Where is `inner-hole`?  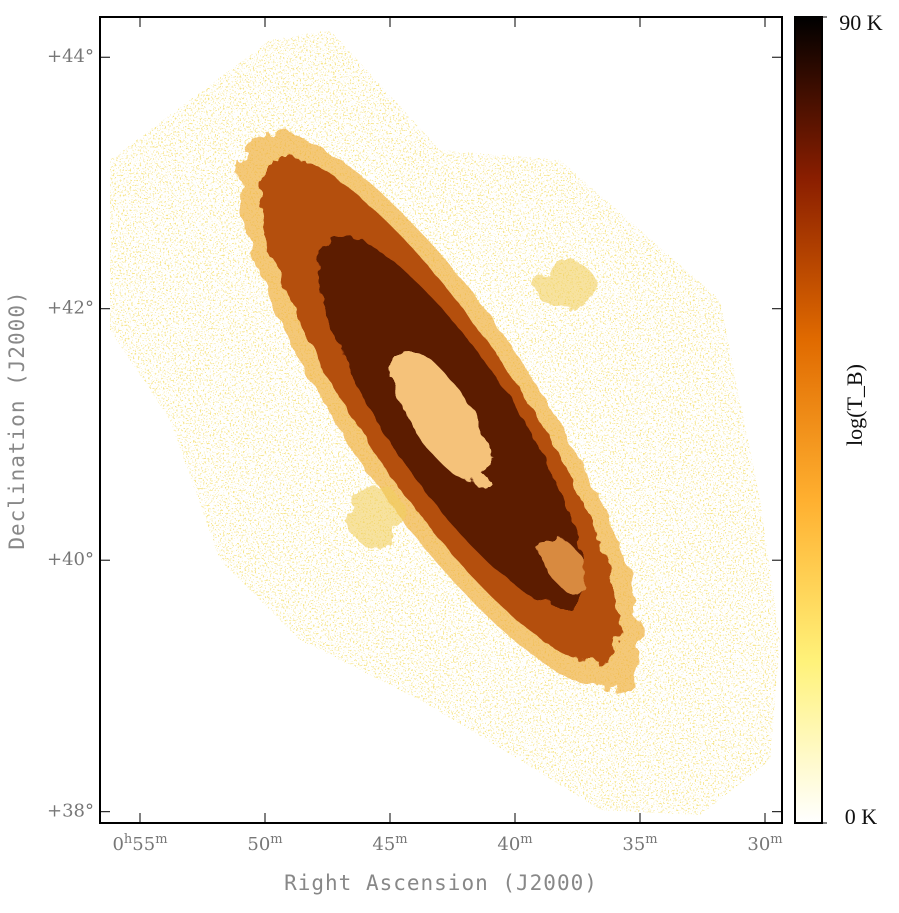
inner-hole is located at coordinates (440, 415).